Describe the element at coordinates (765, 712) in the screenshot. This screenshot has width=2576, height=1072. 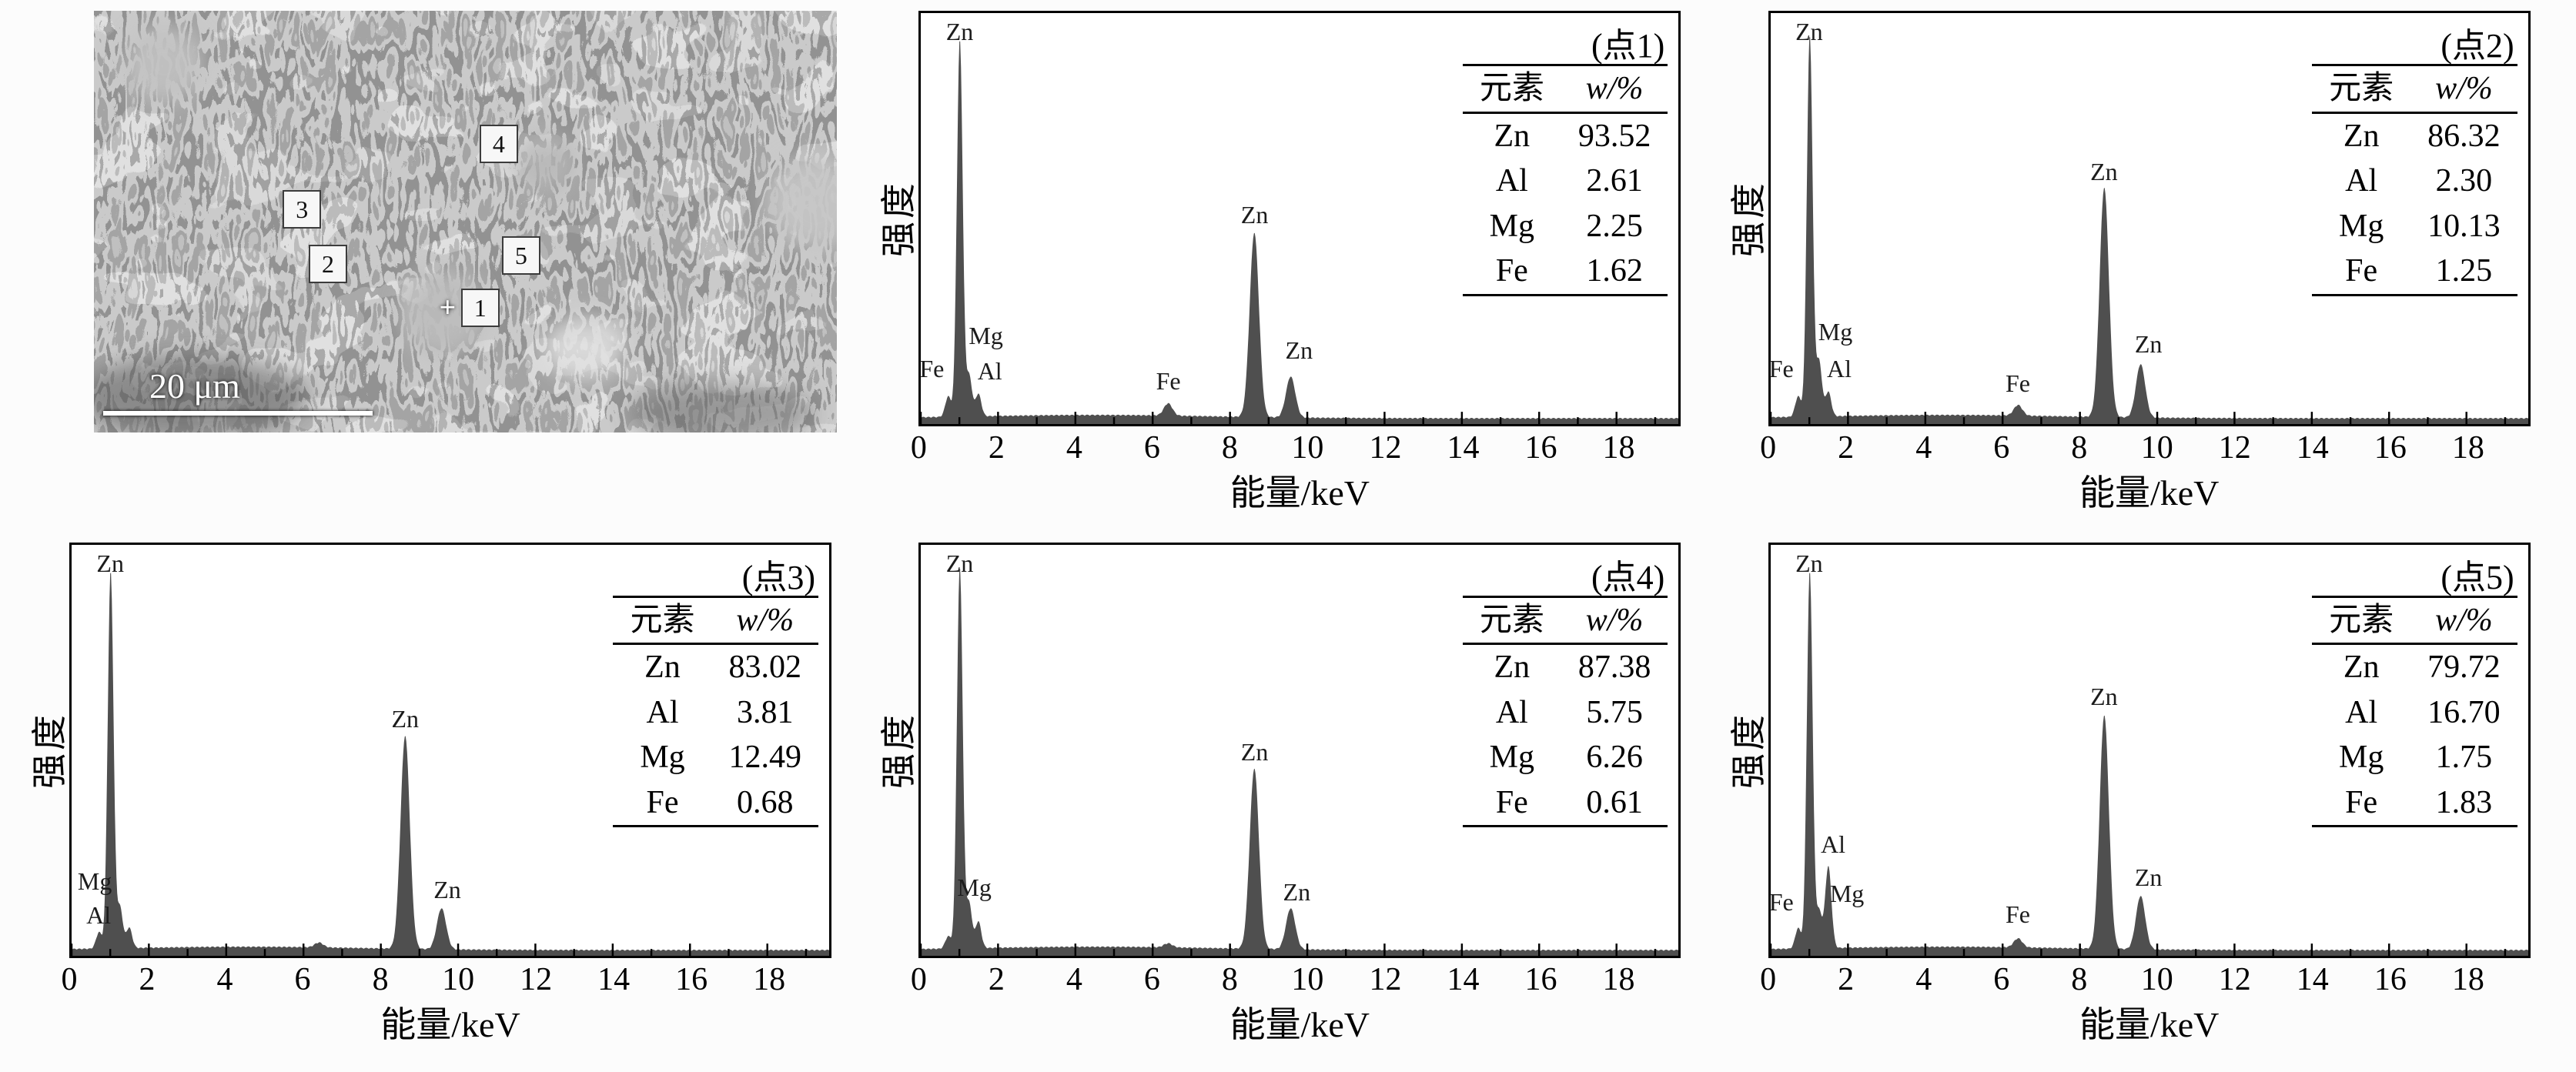
I see `value-cell: 3.81` at that location.